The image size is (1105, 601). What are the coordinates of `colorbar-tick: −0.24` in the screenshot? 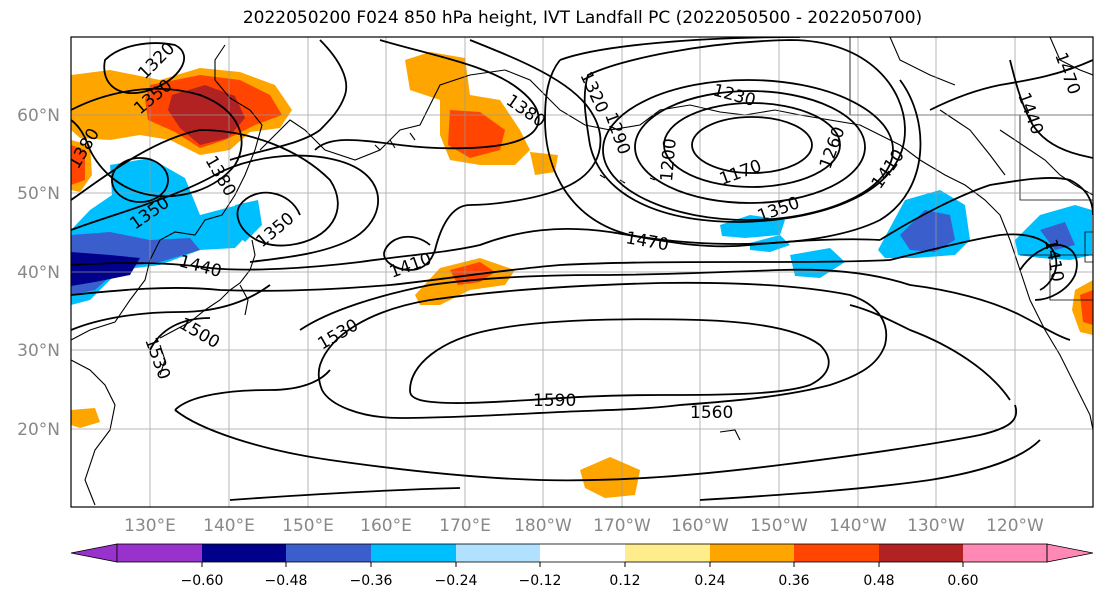 It's located at (456, 581).